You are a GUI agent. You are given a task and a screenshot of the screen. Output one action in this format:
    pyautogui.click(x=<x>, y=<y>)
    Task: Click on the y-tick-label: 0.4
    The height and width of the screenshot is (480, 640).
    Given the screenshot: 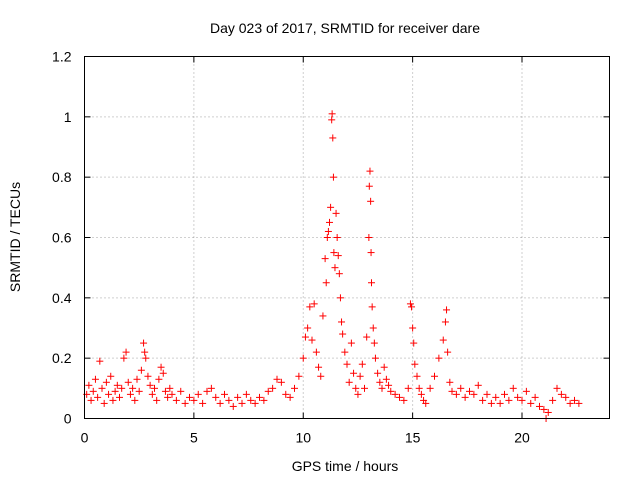 What is the action you would take?
    pyautogui.click(x=62, y=298)
    